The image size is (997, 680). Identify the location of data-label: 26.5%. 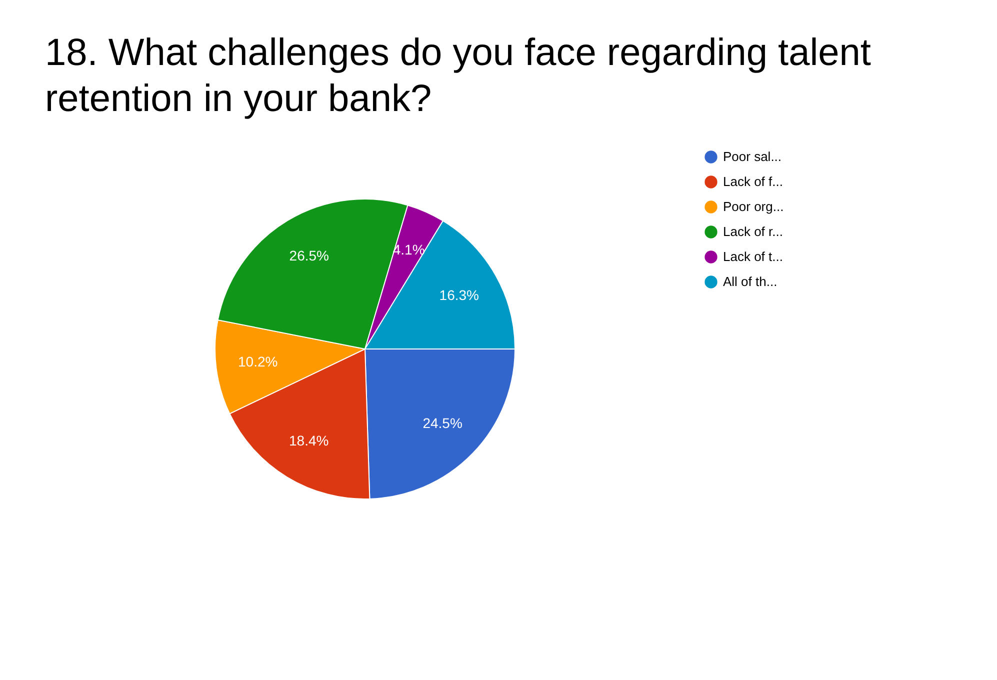
(309, 256).